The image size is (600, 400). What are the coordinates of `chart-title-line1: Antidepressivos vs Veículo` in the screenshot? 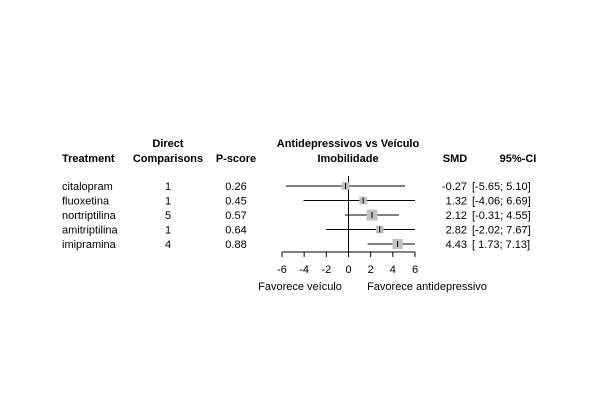 It's located at (348, 144).